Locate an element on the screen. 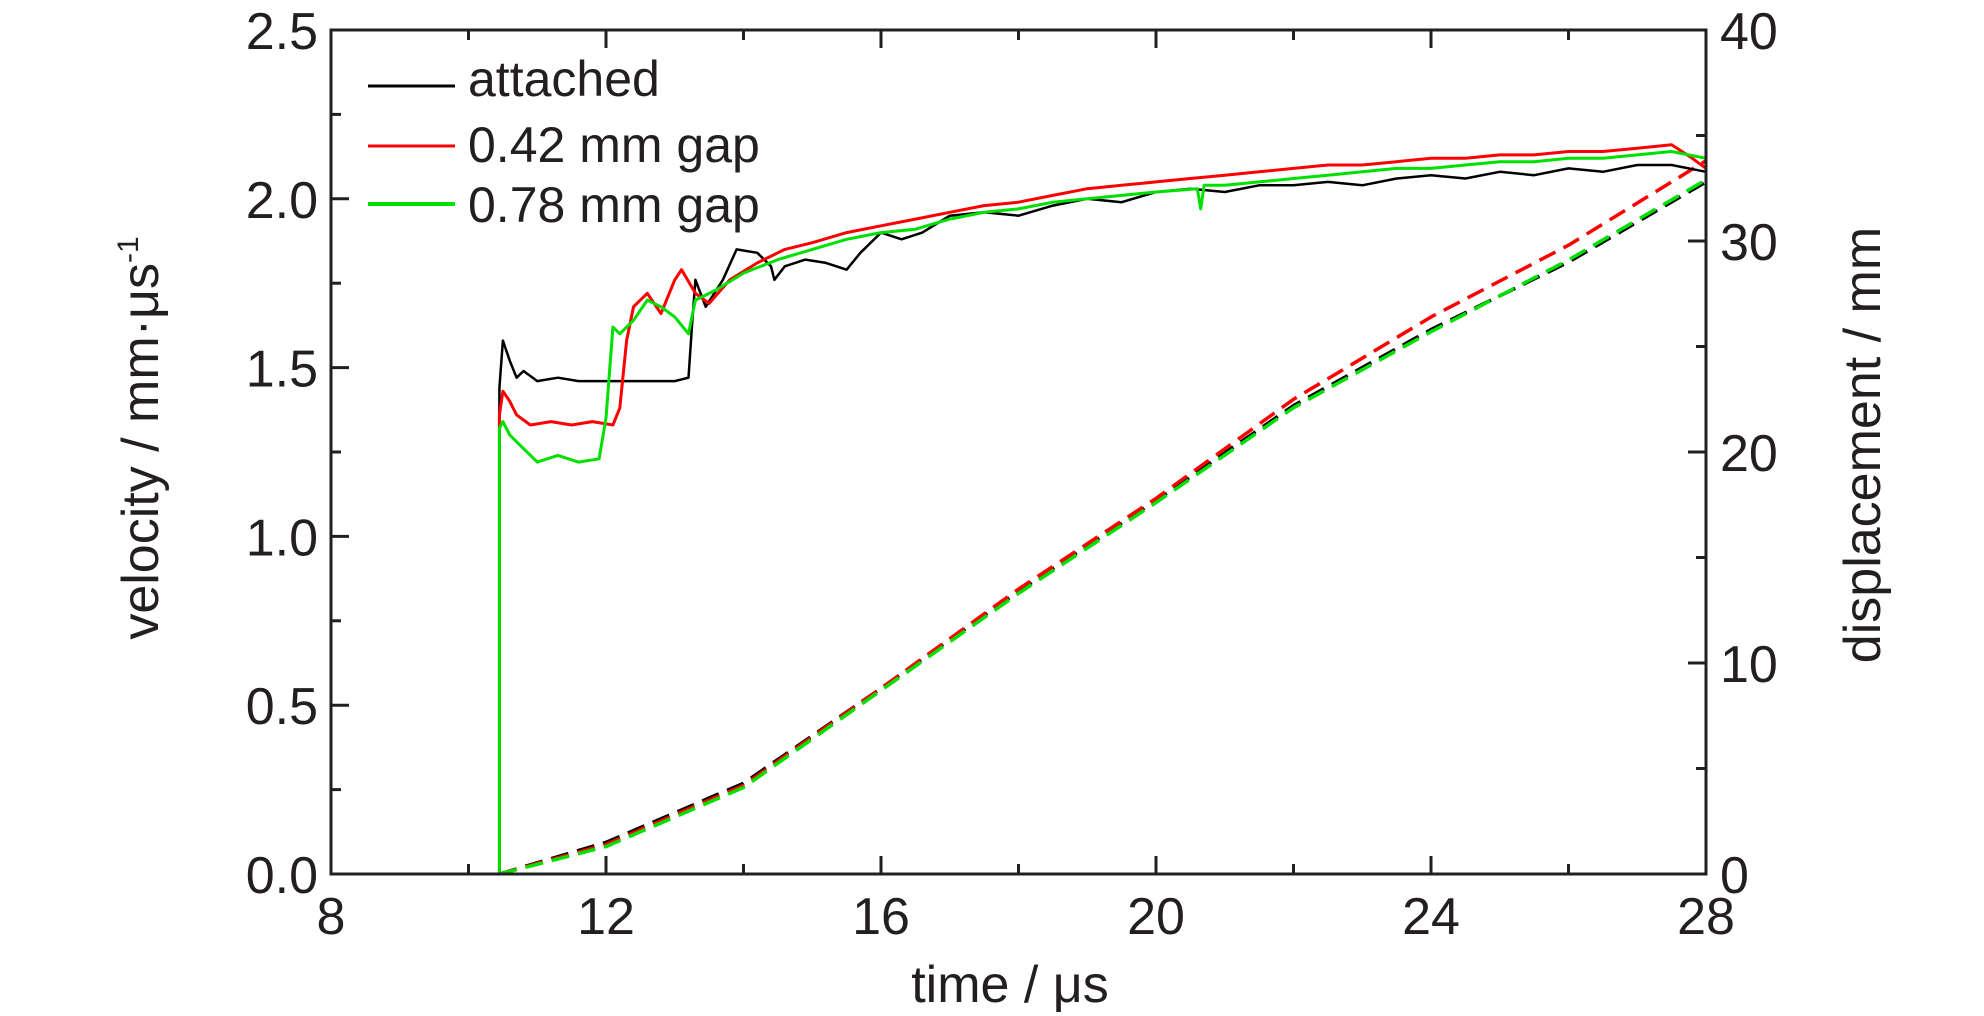 The image size is (1984, 1016). y-left-tick-label: 1.5 is located at coordinates (282, 370).